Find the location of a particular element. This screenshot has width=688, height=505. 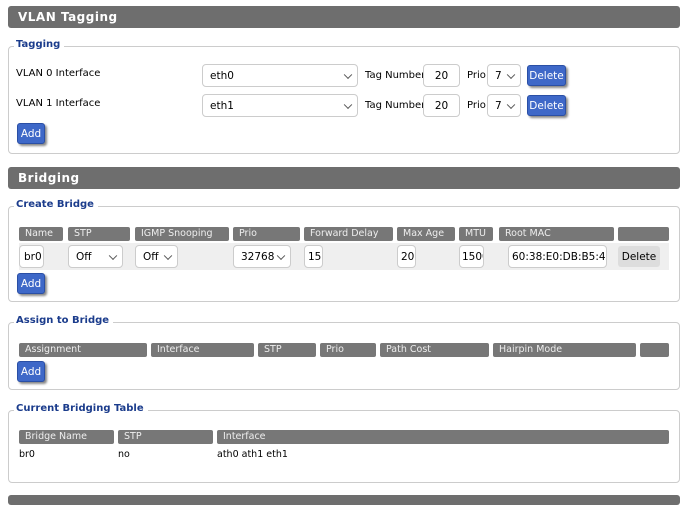

table-cell-bridge-name: br0 is located at coordinates (27, 454).